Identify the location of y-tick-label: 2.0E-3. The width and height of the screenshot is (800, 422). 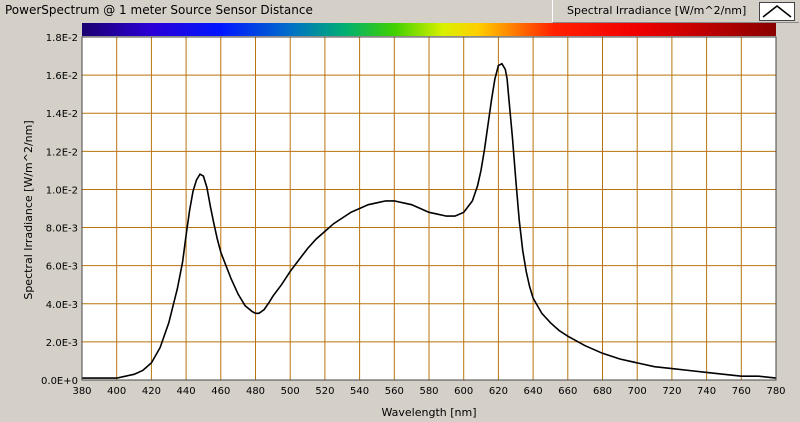
(62, 343).